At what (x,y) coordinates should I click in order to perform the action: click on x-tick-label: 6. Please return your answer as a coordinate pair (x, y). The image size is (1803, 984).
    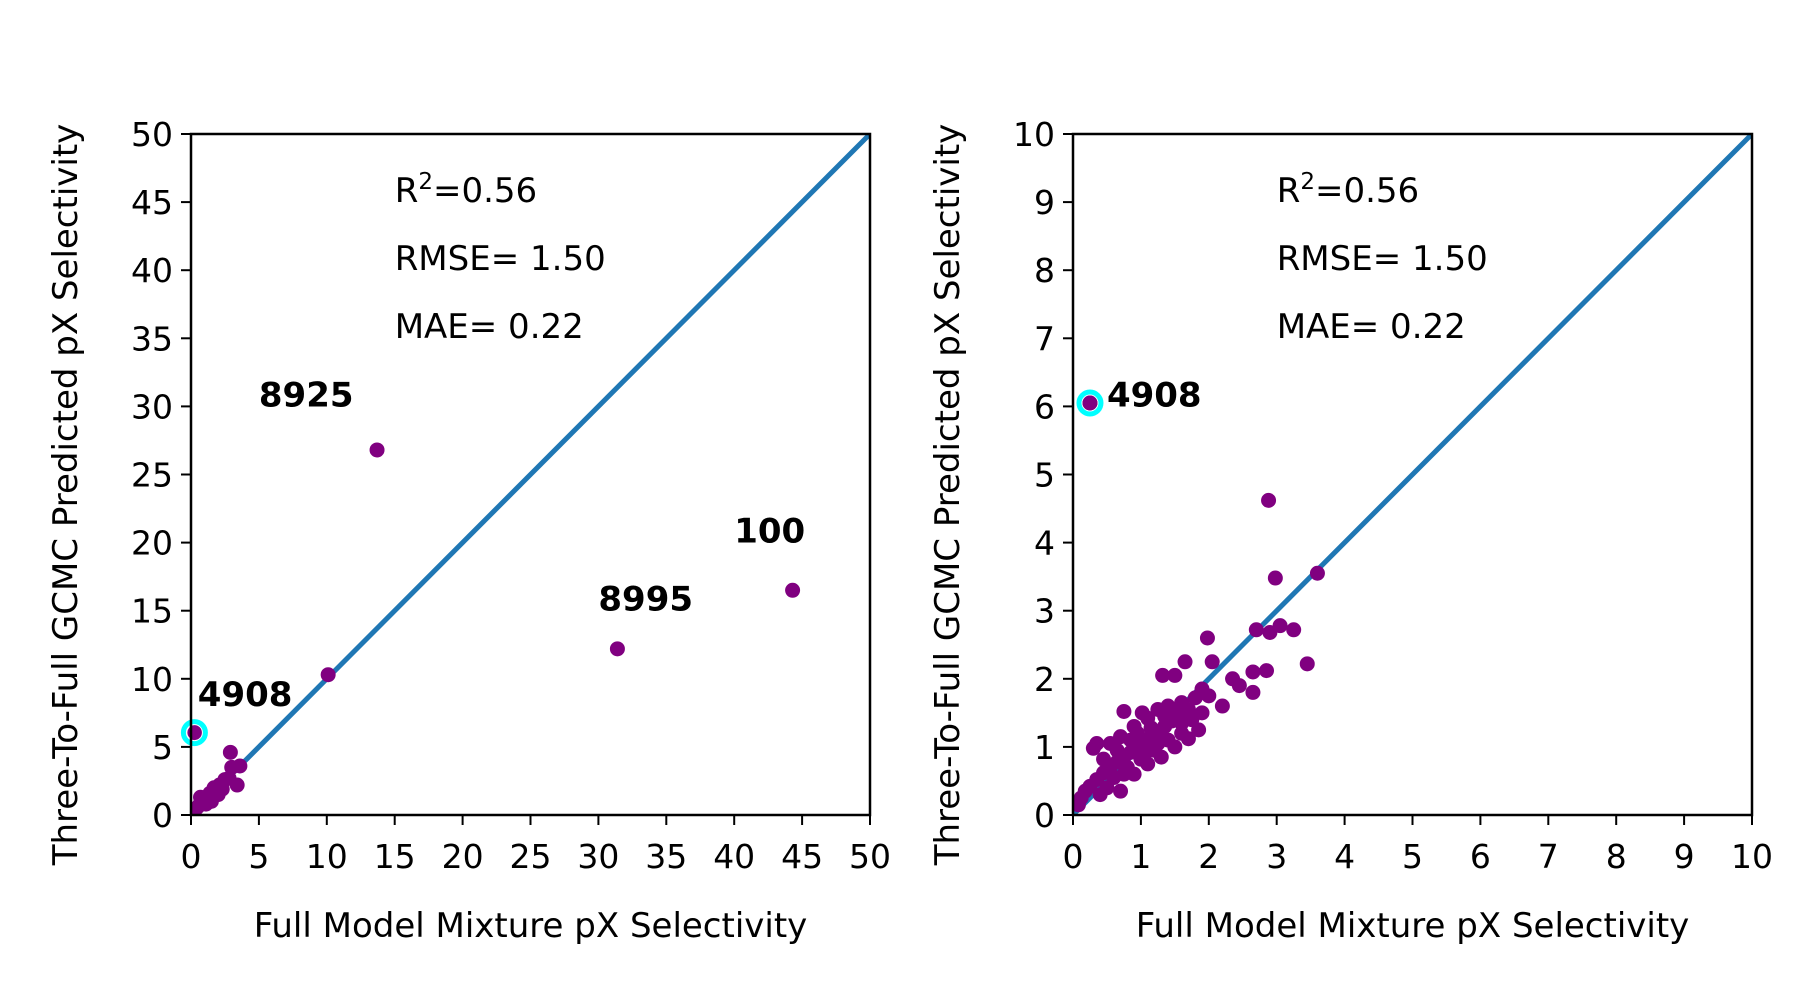
    Looking at the image, I should click on (1480, 856).